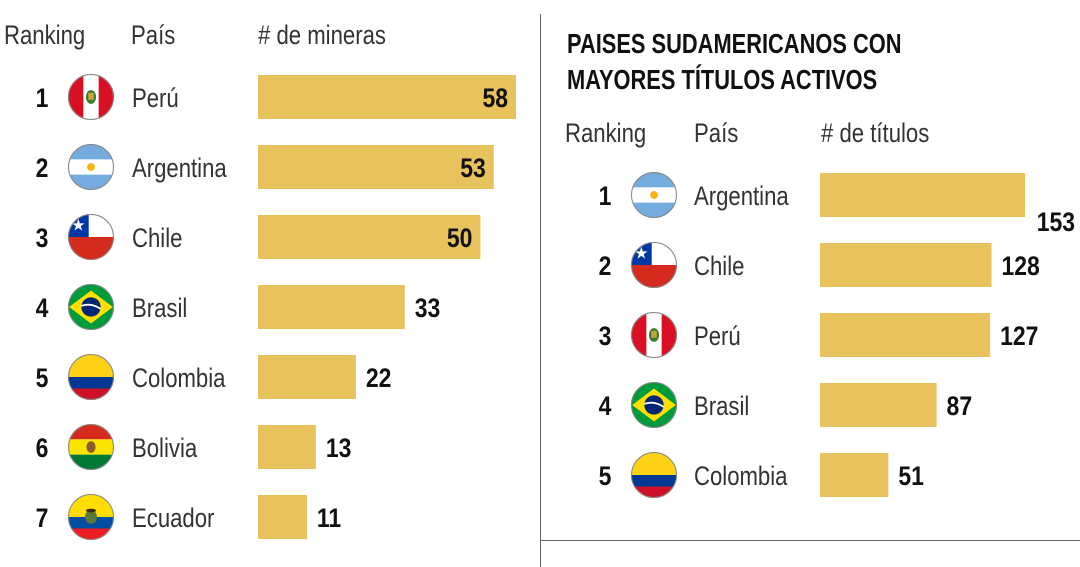  What do you see at coordinates (911, 476) in the screenshot?
I see `value-label: 51` at bounding box center [911, 476].